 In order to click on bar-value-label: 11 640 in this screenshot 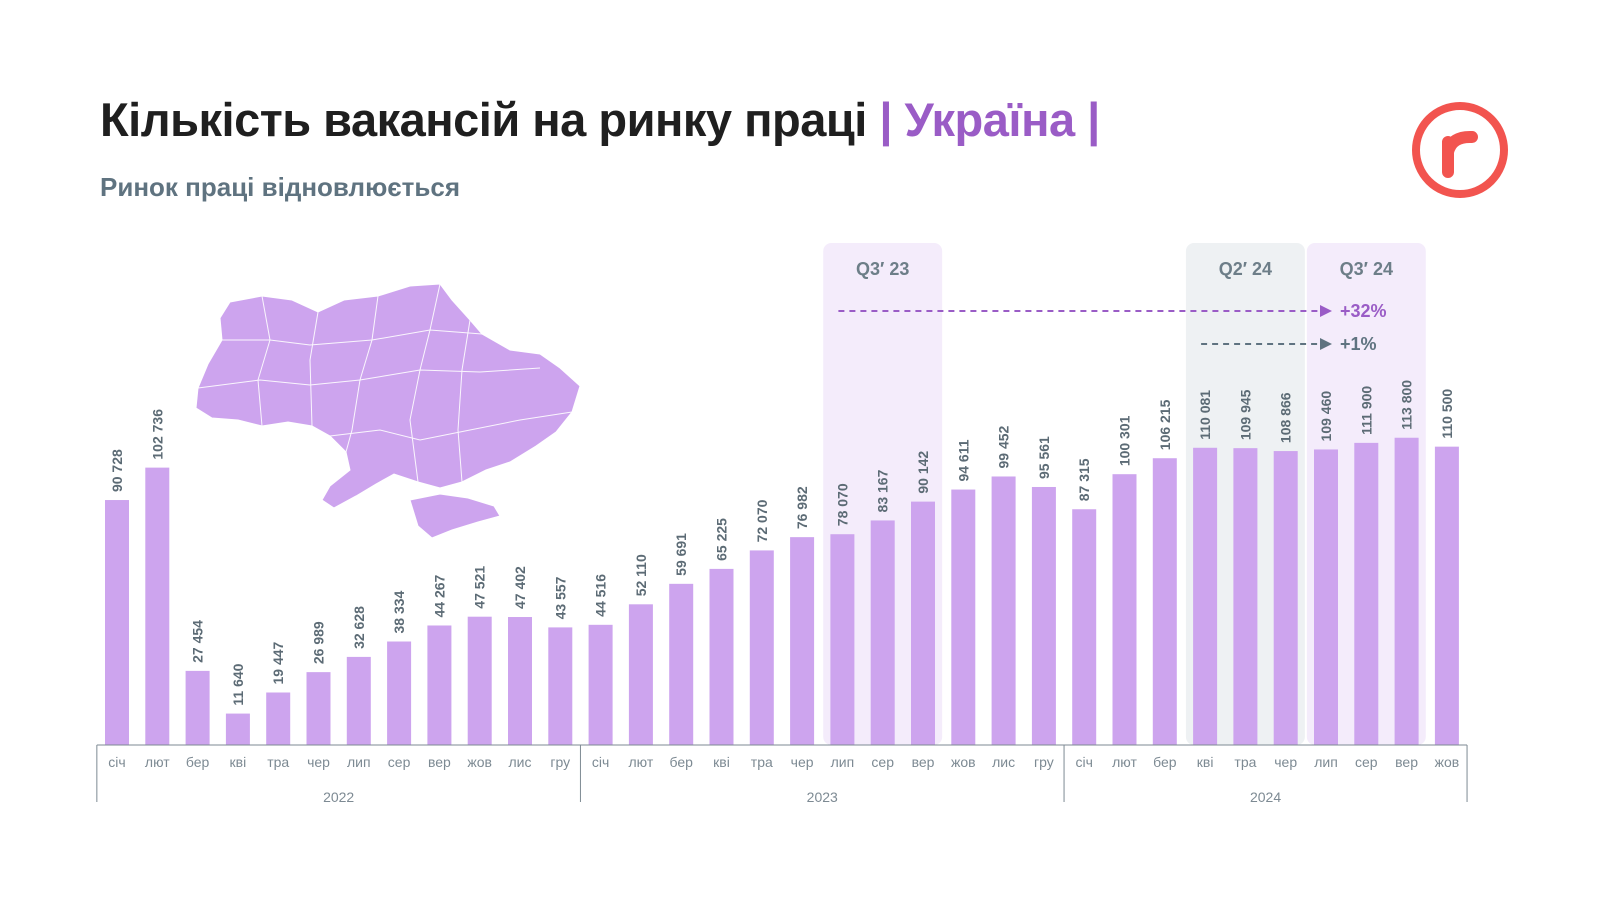, I will do `click(238, 684)`.